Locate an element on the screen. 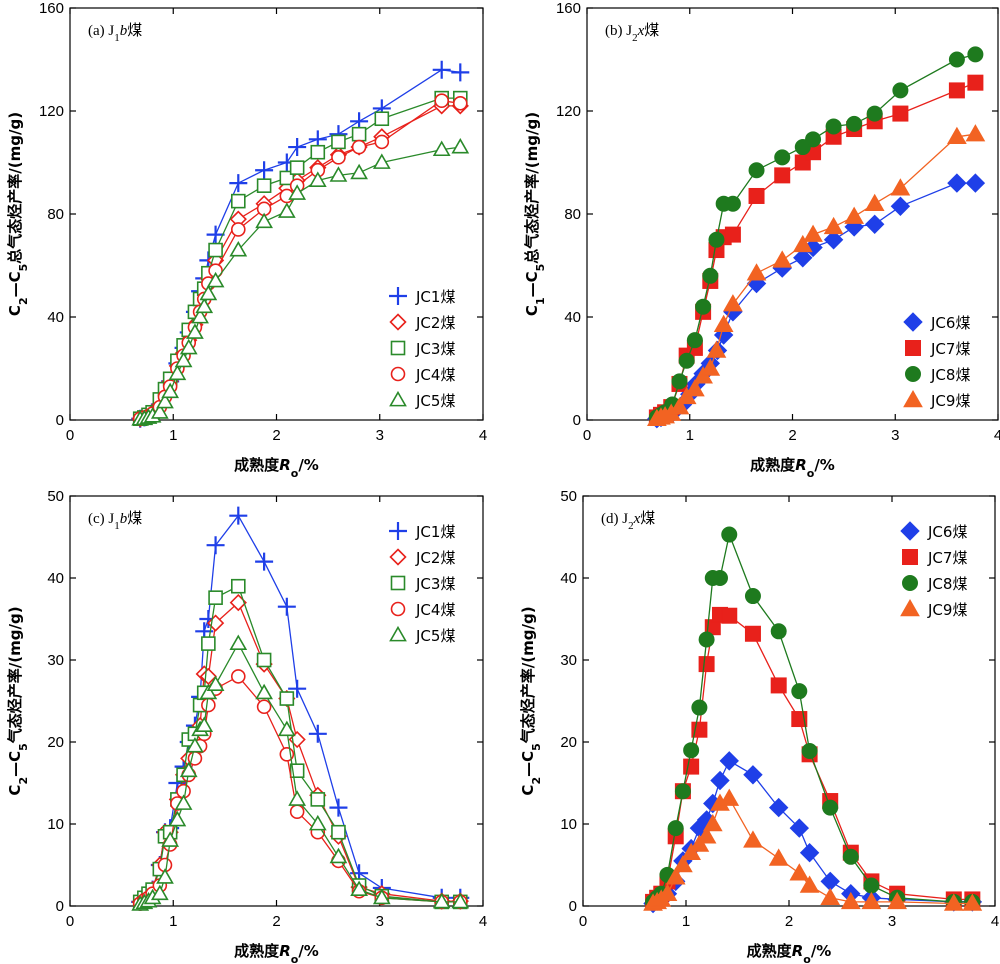 This screenshot has width=1000, height=964. legend-label: JC9煤 is located at coordinates (950, 401).